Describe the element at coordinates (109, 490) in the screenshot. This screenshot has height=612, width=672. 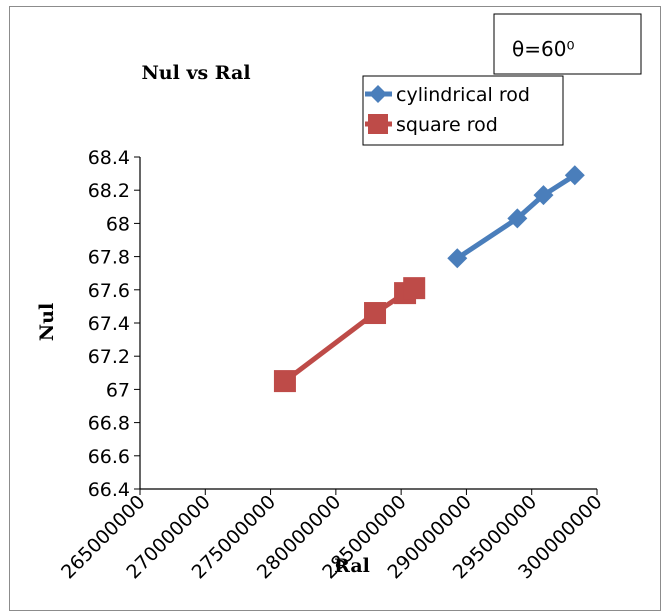
I see `y-tick-label: 66.4` at that location.